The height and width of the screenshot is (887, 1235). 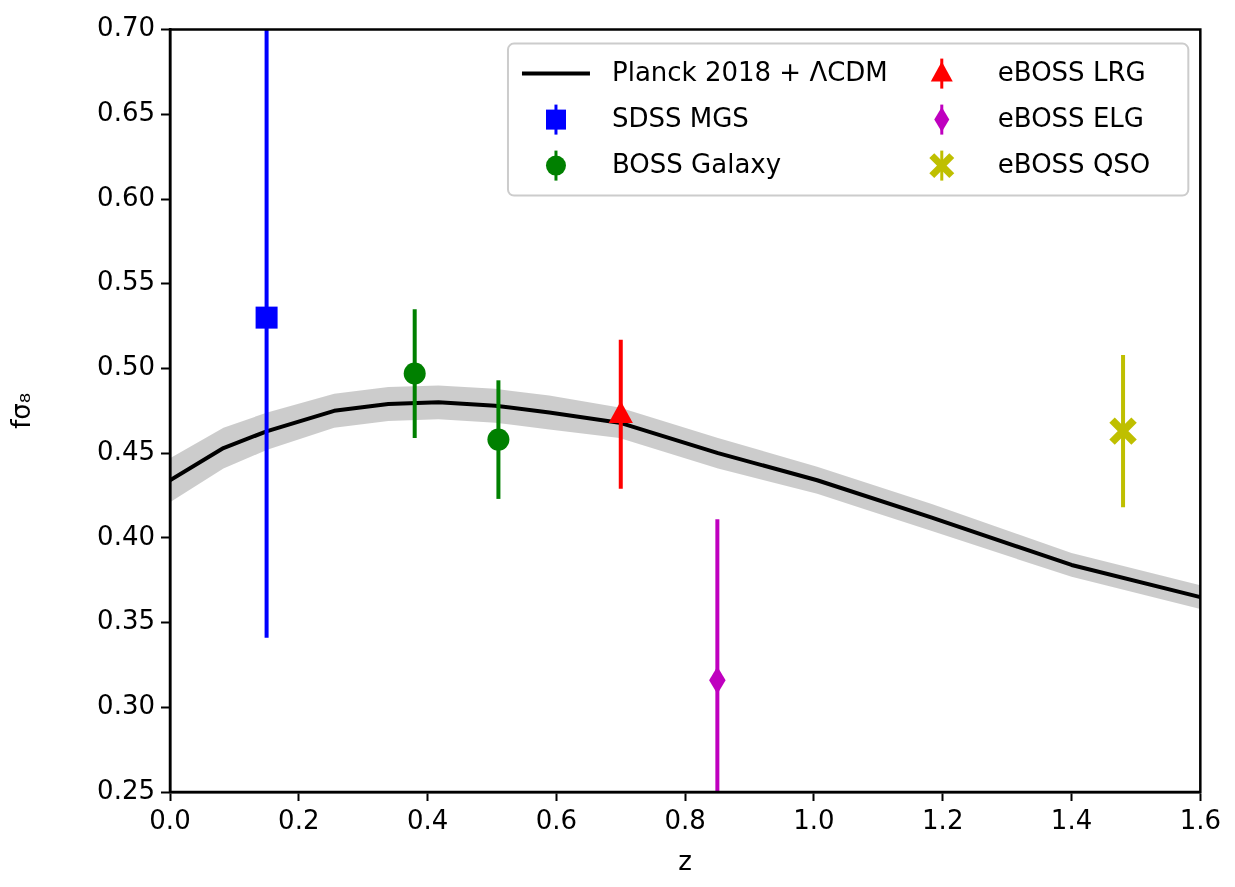 What do you see at coordinates (696, 164) in the screenshot?
I see `legend-label: BOSS Galaxy` at bounding box center [696, 164].